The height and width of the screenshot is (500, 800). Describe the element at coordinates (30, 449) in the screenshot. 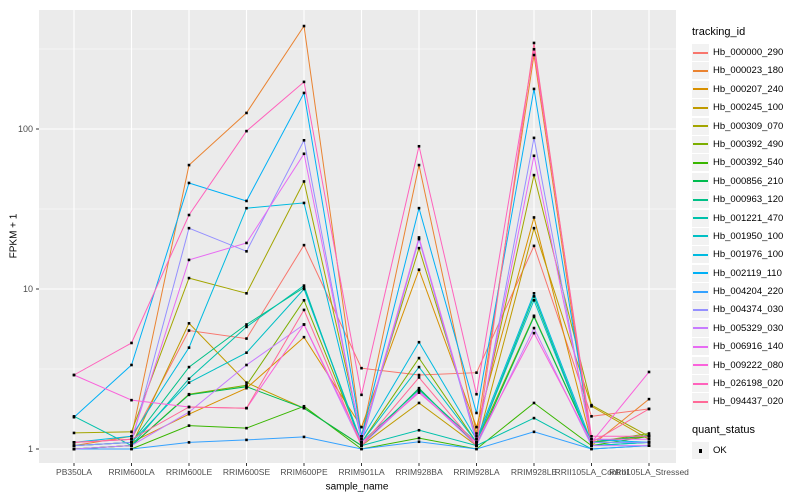

I see `y-tick-label: 1` at that location.